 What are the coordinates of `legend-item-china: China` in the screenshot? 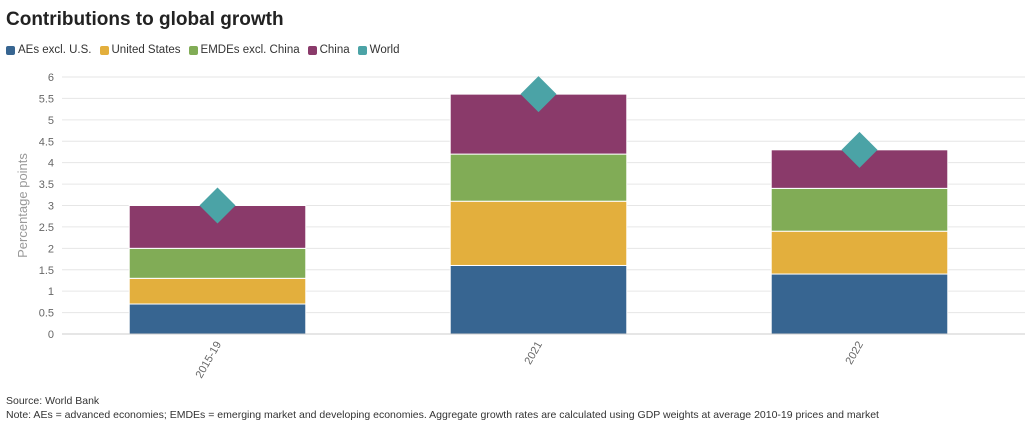 It's located at (328, 50).